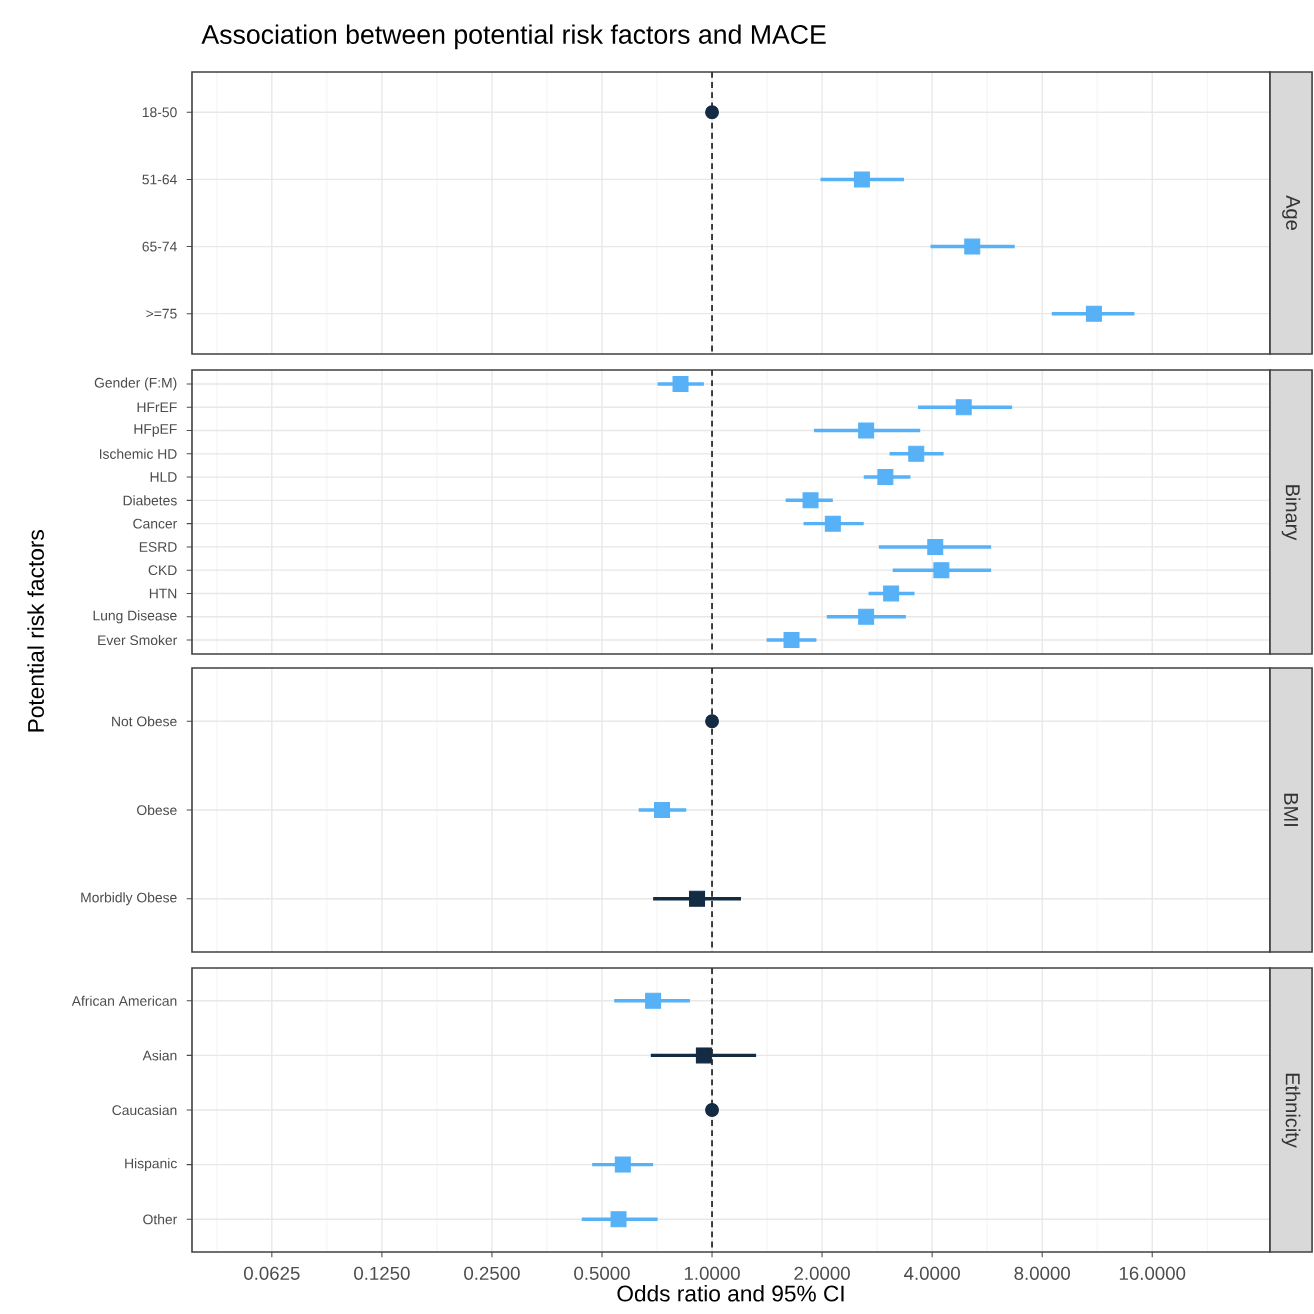  What do you see at coordinates (602, 1273) in the screenshot?
I see `x-tick-label: 0.5000` at bounding box center [602, 1273].